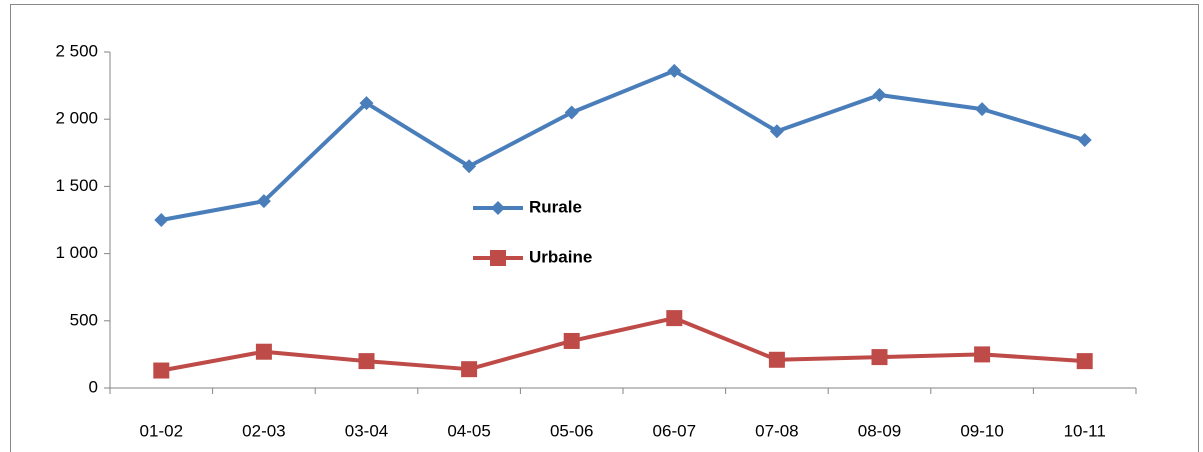 The width and height of the screenshot is (1203, 452). I want to click on x-tick-label: 08-09, so click(879, 430).